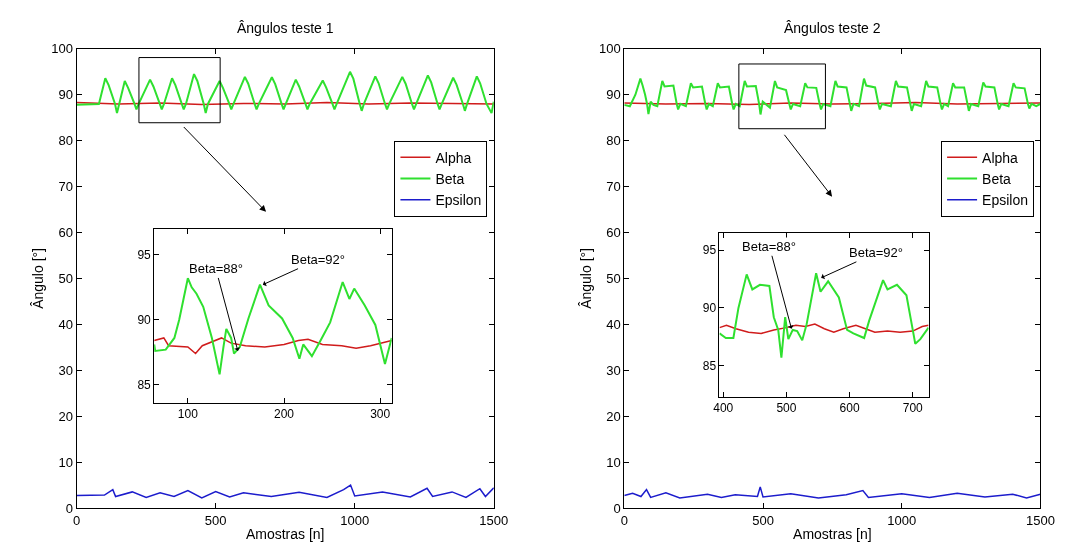  What do you see at coordinates (188, 414) in the screenshot?
I see `x-tick-label: 100` at bounding box center [188, 414].